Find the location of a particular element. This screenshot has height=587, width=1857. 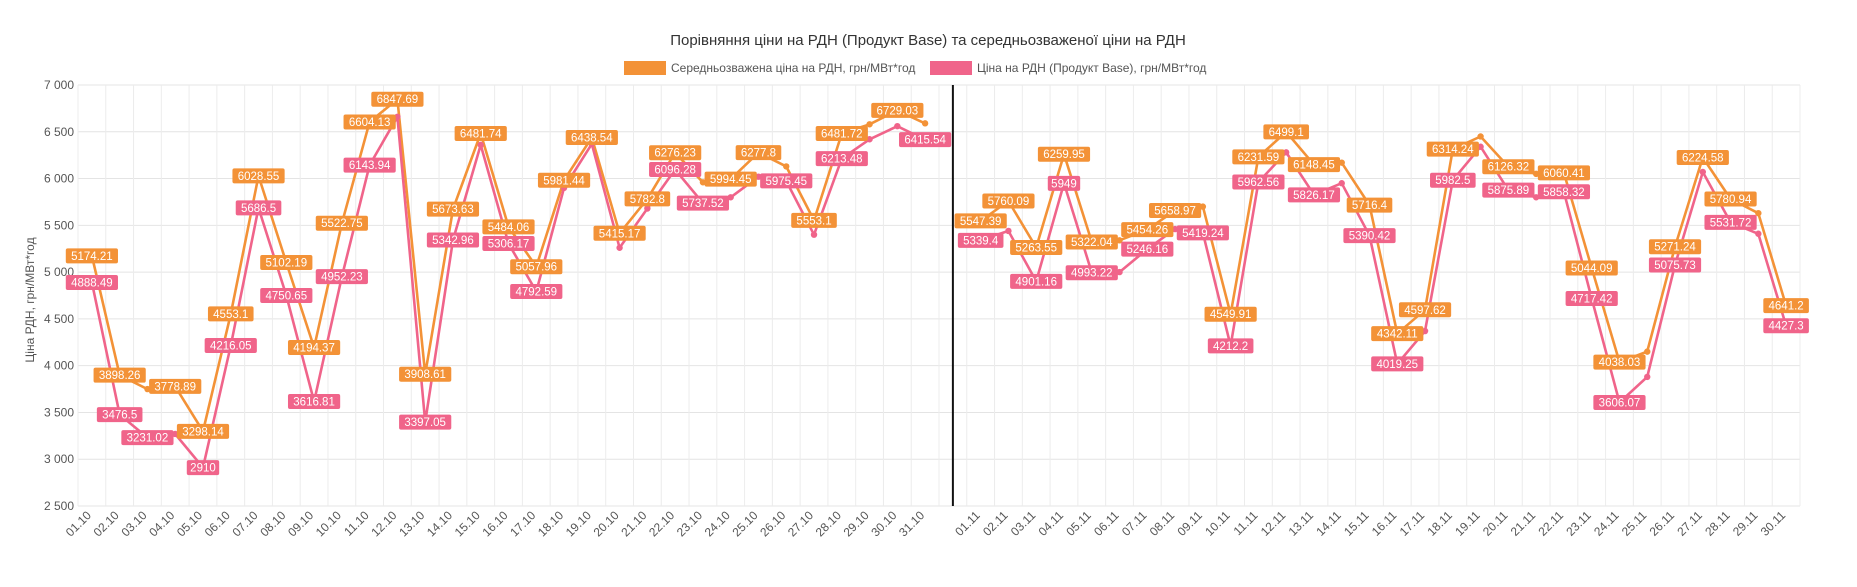

legend-item-base: Ціна на РДН (Продукт Base), грн/МВт*год is located at coordinates (1068, 68).